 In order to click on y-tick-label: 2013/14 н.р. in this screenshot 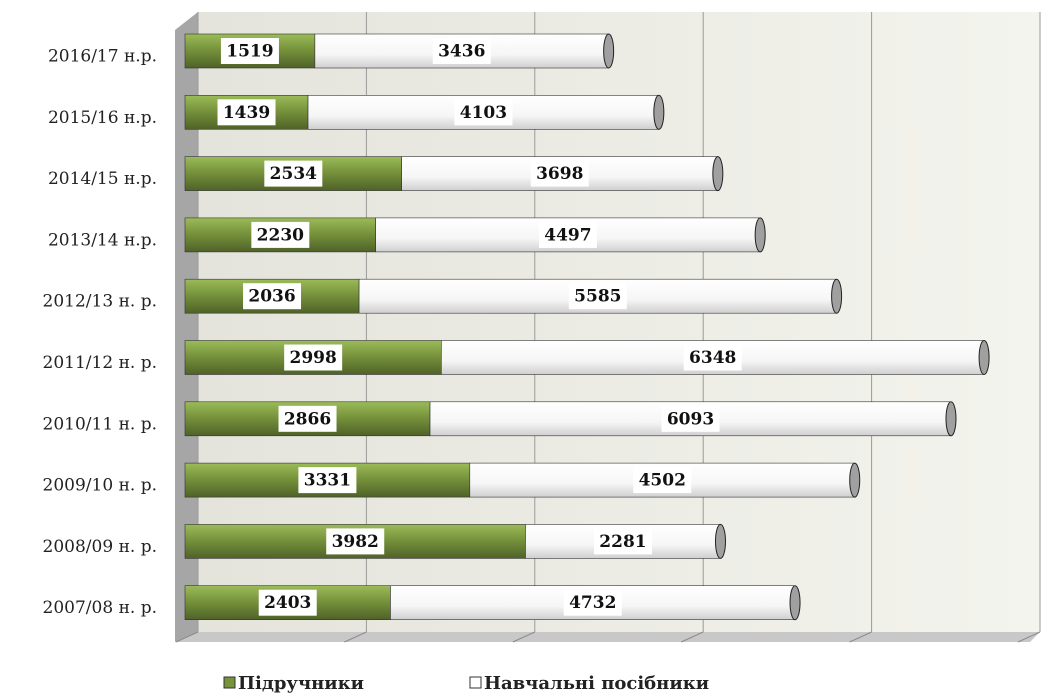, I will do `click(102, 240)`.